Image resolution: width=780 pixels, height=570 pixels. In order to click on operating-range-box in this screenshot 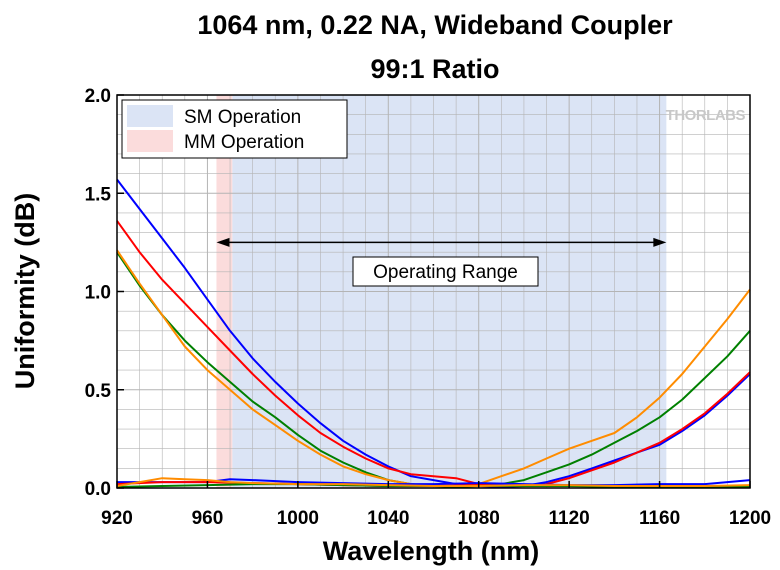, I will do `click(445, 271)`.